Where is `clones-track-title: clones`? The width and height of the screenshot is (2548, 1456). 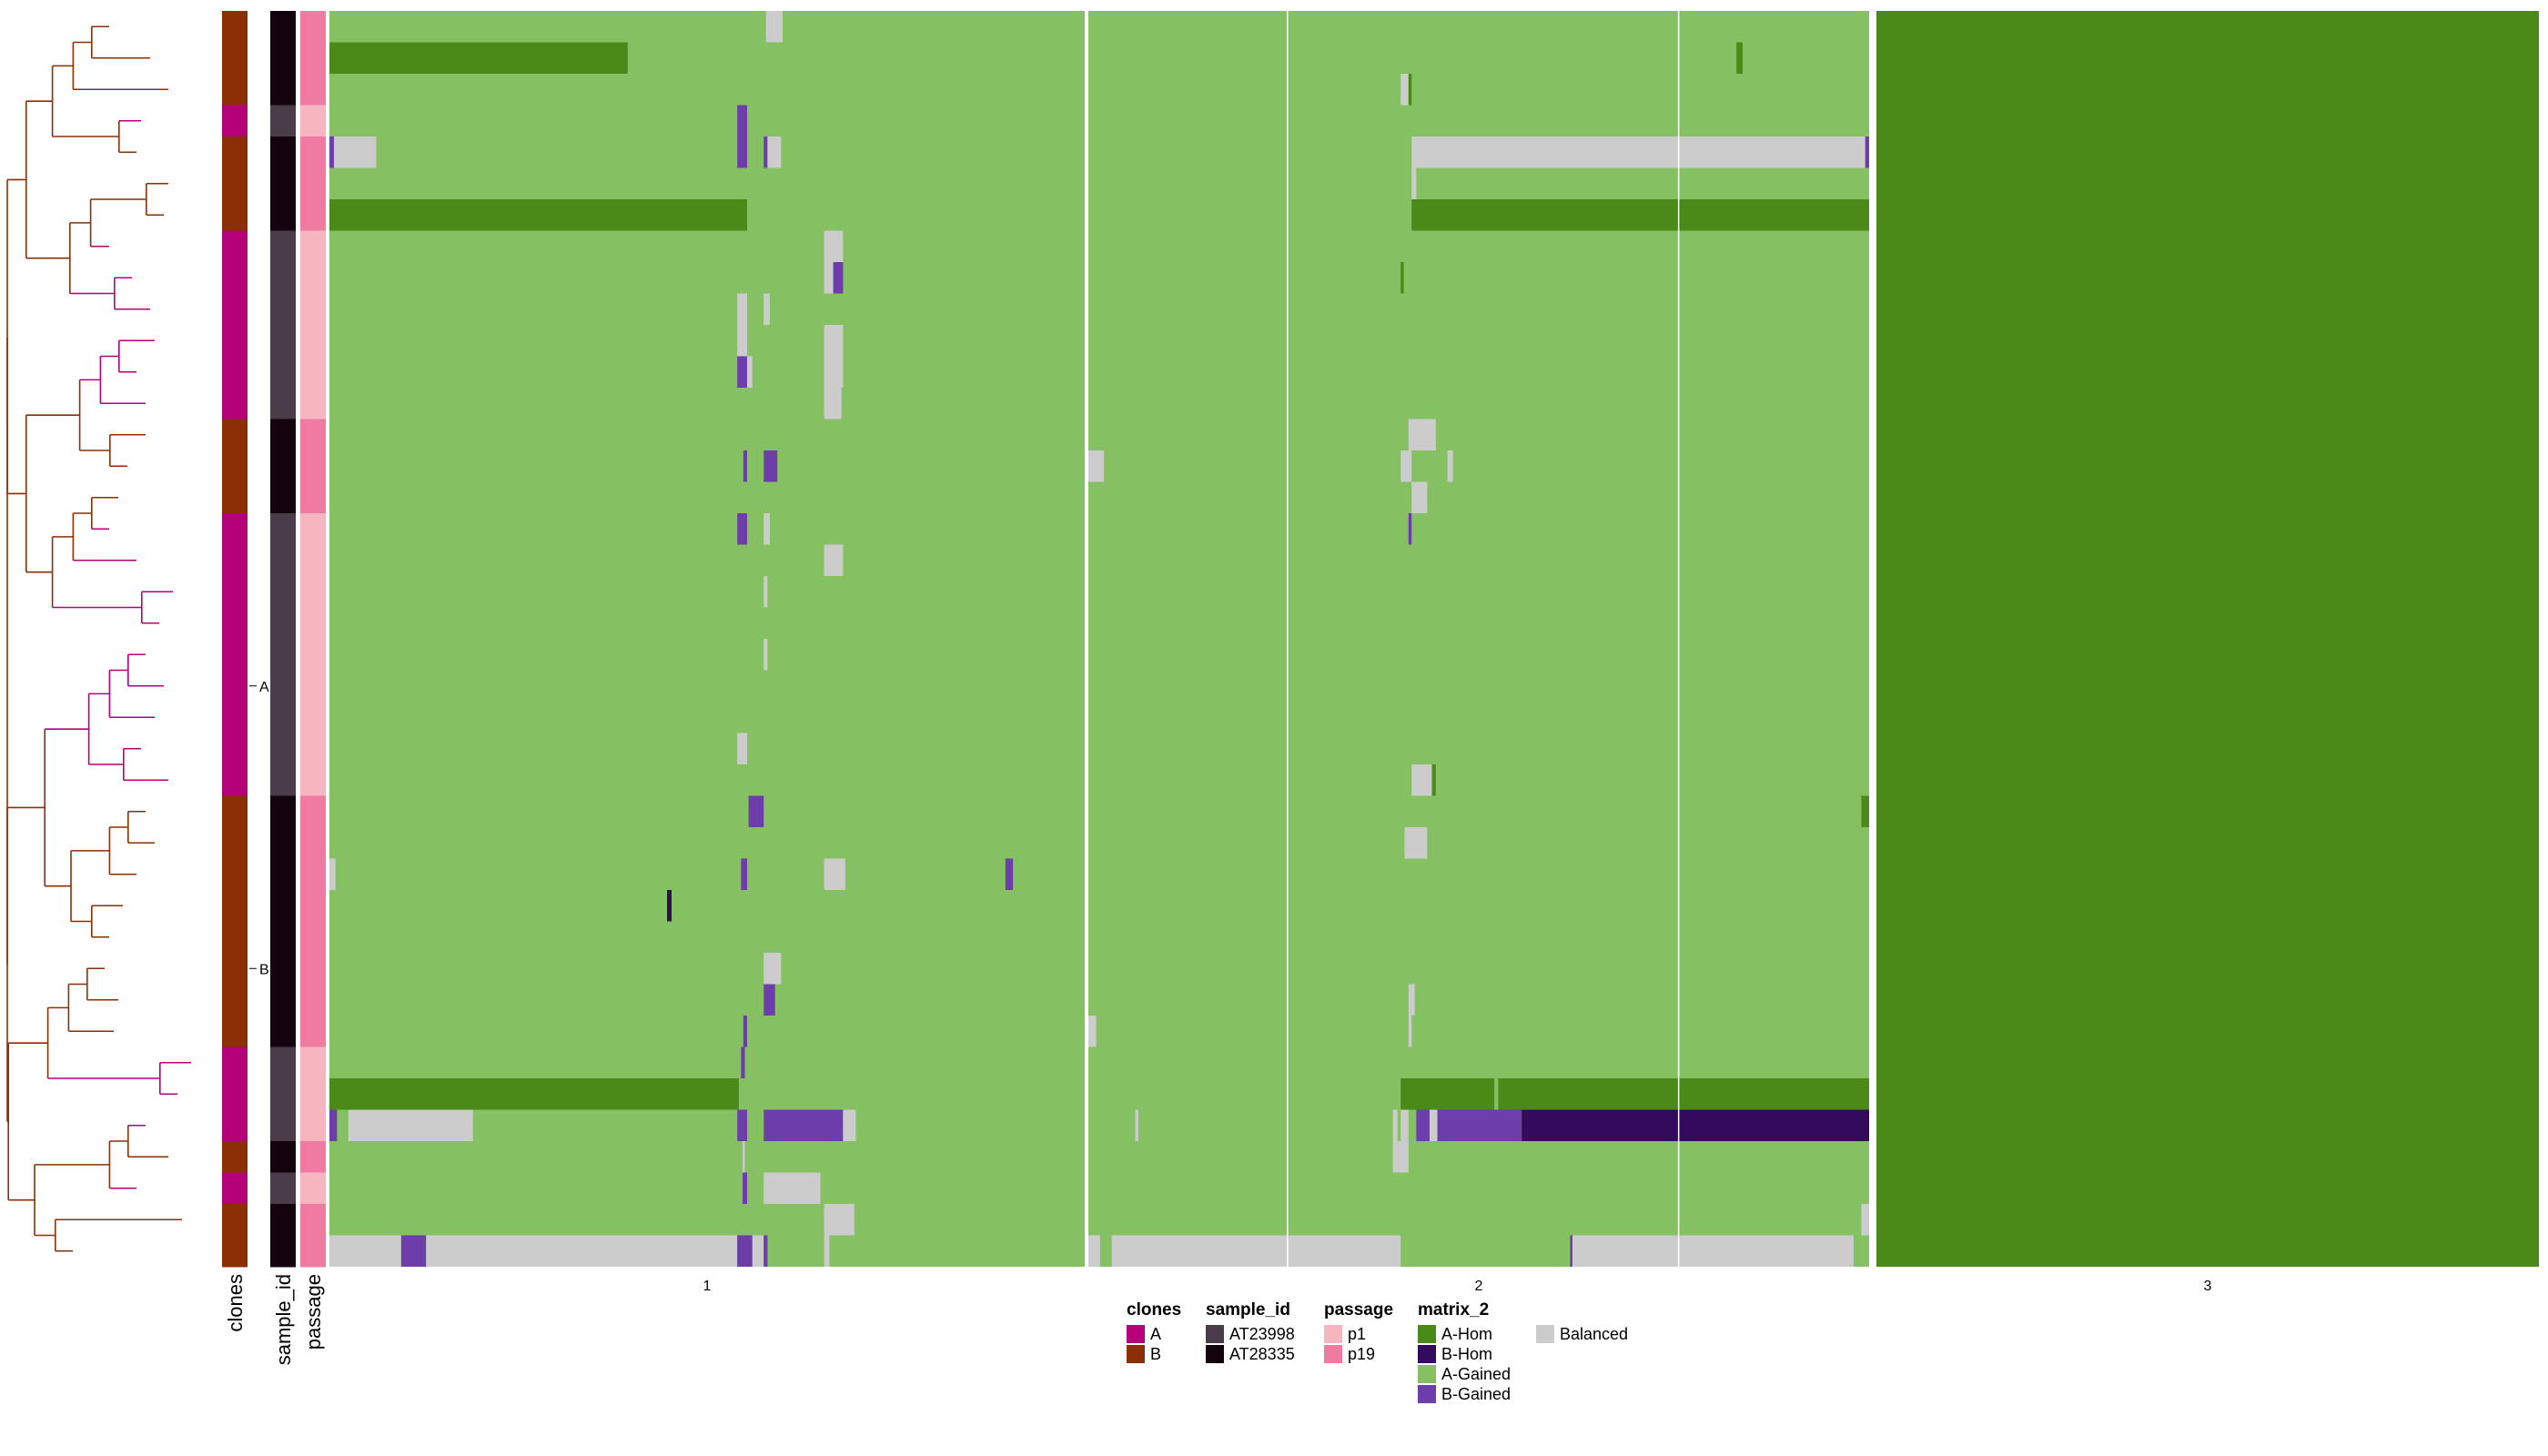 clones-track-title: clones is located at coordinates (236, 1303).